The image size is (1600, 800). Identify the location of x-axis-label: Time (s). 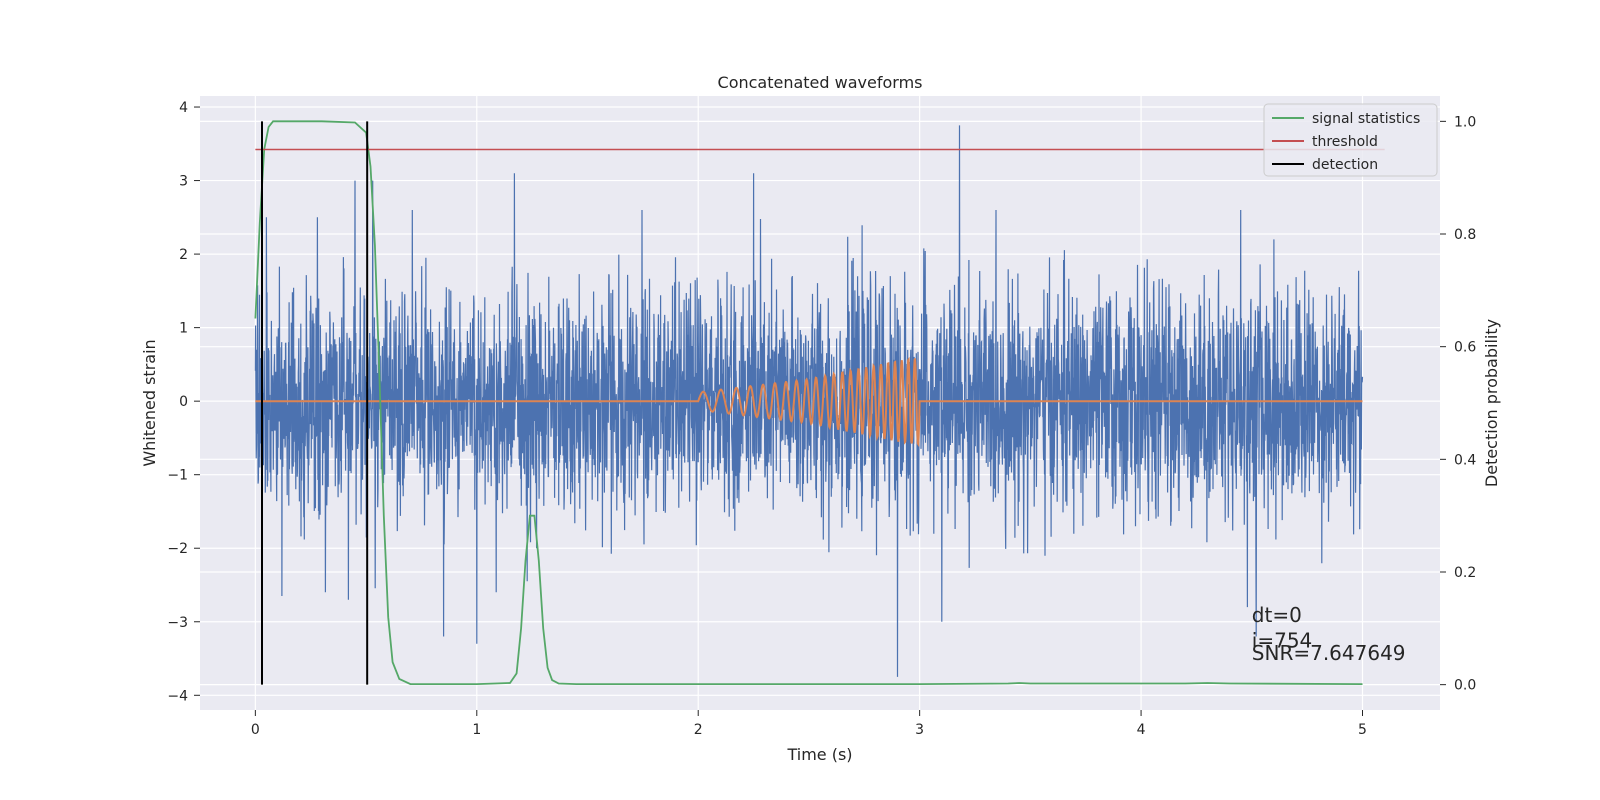
(819, 754).